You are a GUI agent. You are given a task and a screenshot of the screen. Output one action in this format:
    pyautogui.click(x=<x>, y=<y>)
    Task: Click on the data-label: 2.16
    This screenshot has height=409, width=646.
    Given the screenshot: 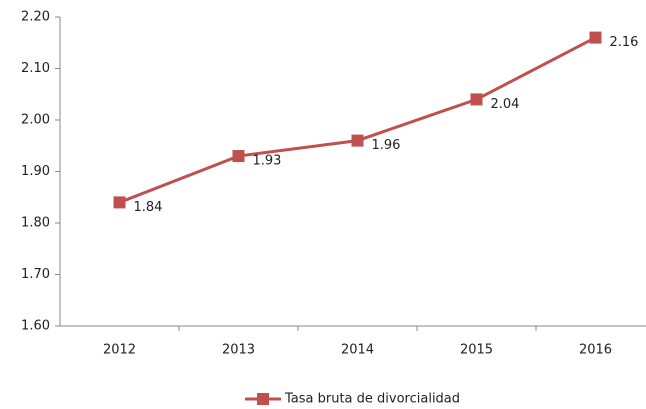 What is the action you would take?
    pyautogui.click(x=624, y=42)
    